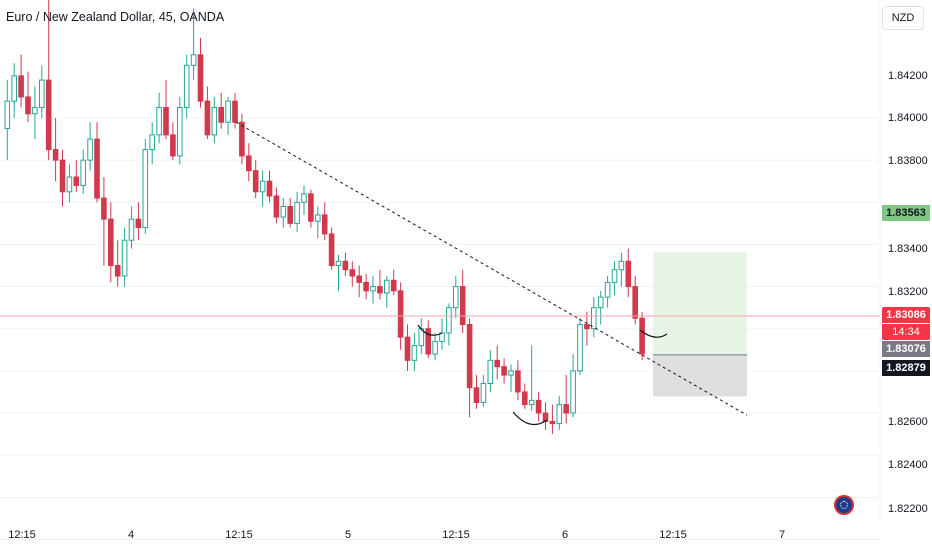 Image resolution: width=932 pixels, height=550 pixels. I want to click on currency-button: NZD, so click(903, 18).